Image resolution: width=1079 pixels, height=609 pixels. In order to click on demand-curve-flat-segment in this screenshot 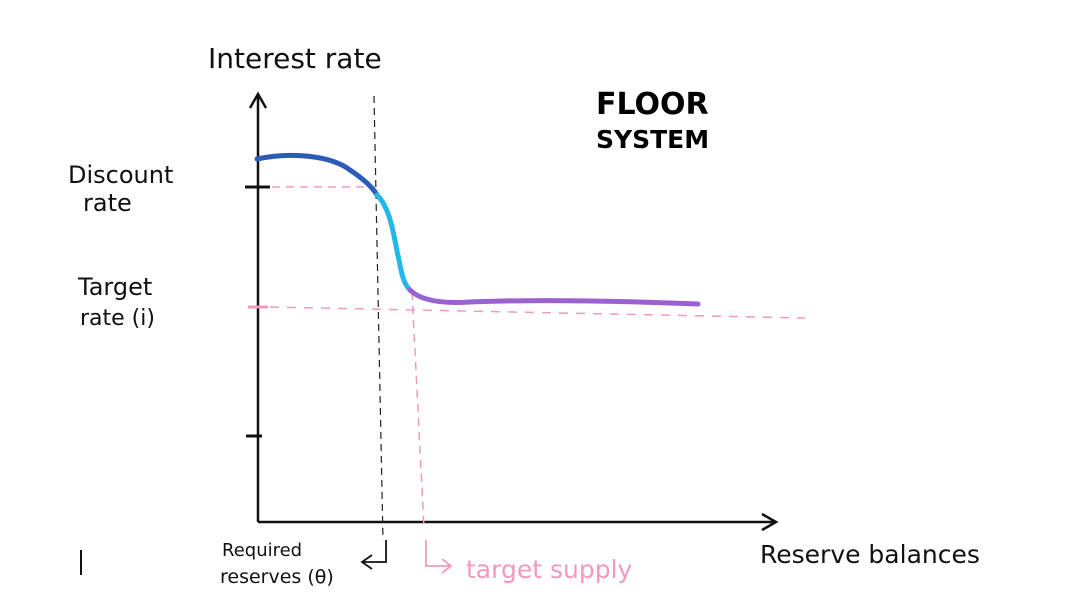, I will do `click(554, 297)`.